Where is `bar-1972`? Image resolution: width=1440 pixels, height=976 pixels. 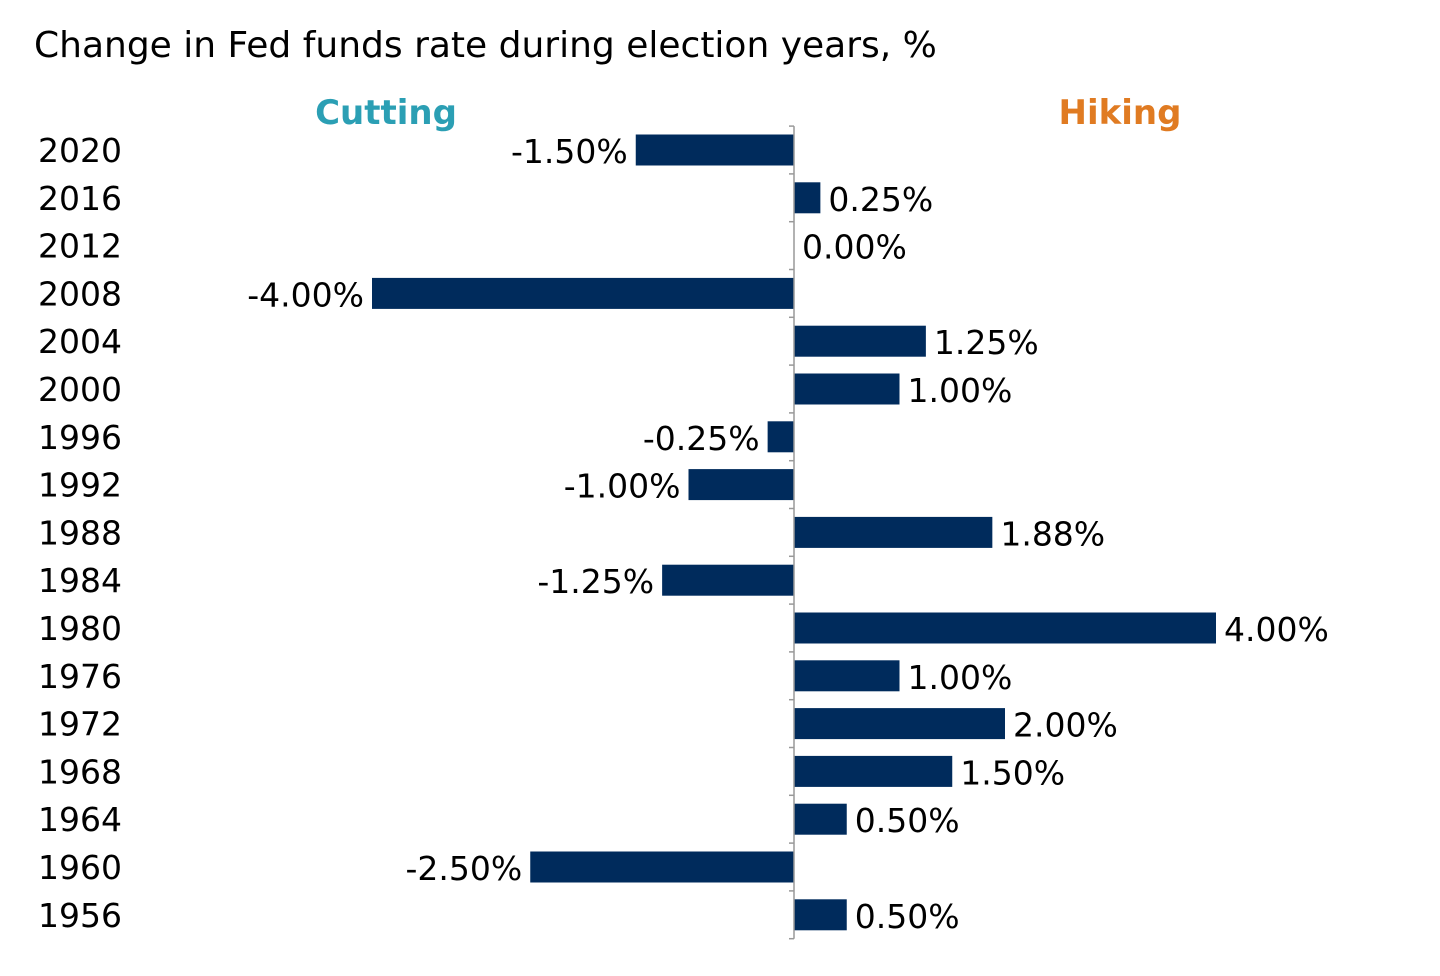
bar-1972 is located at coordinates (899, 724).